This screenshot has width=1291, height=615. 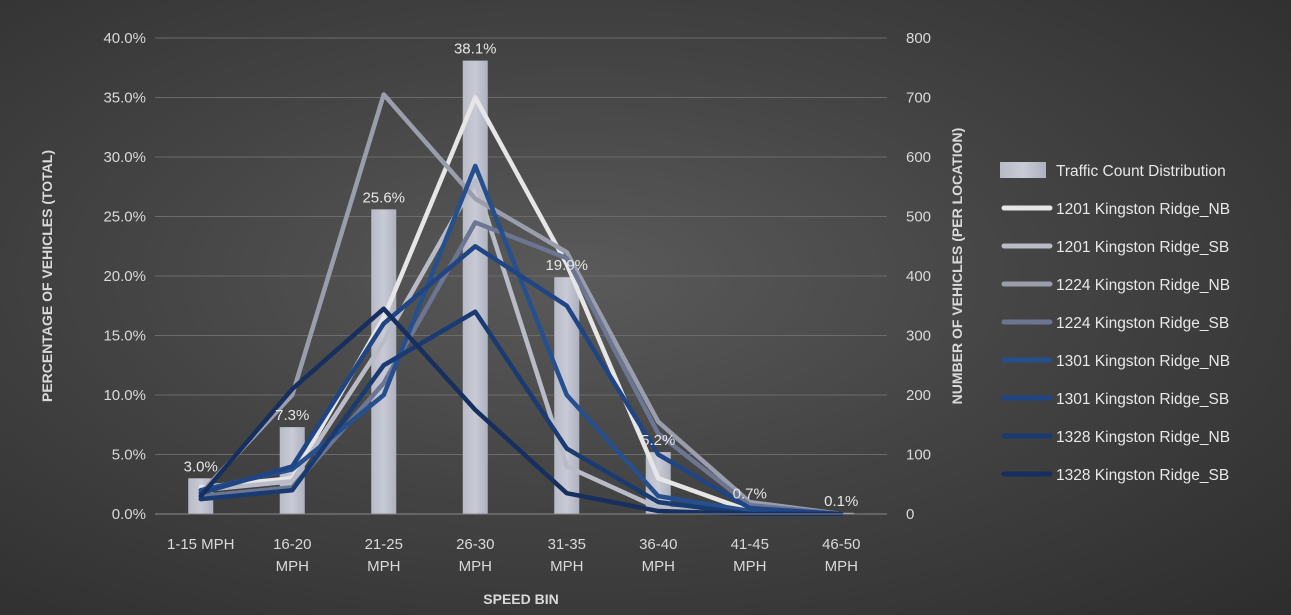 What do you see at coordinates (475, 49) in the screenshot?
I see `bar-data-label: 38.1%` at bounding box center [475, 49].